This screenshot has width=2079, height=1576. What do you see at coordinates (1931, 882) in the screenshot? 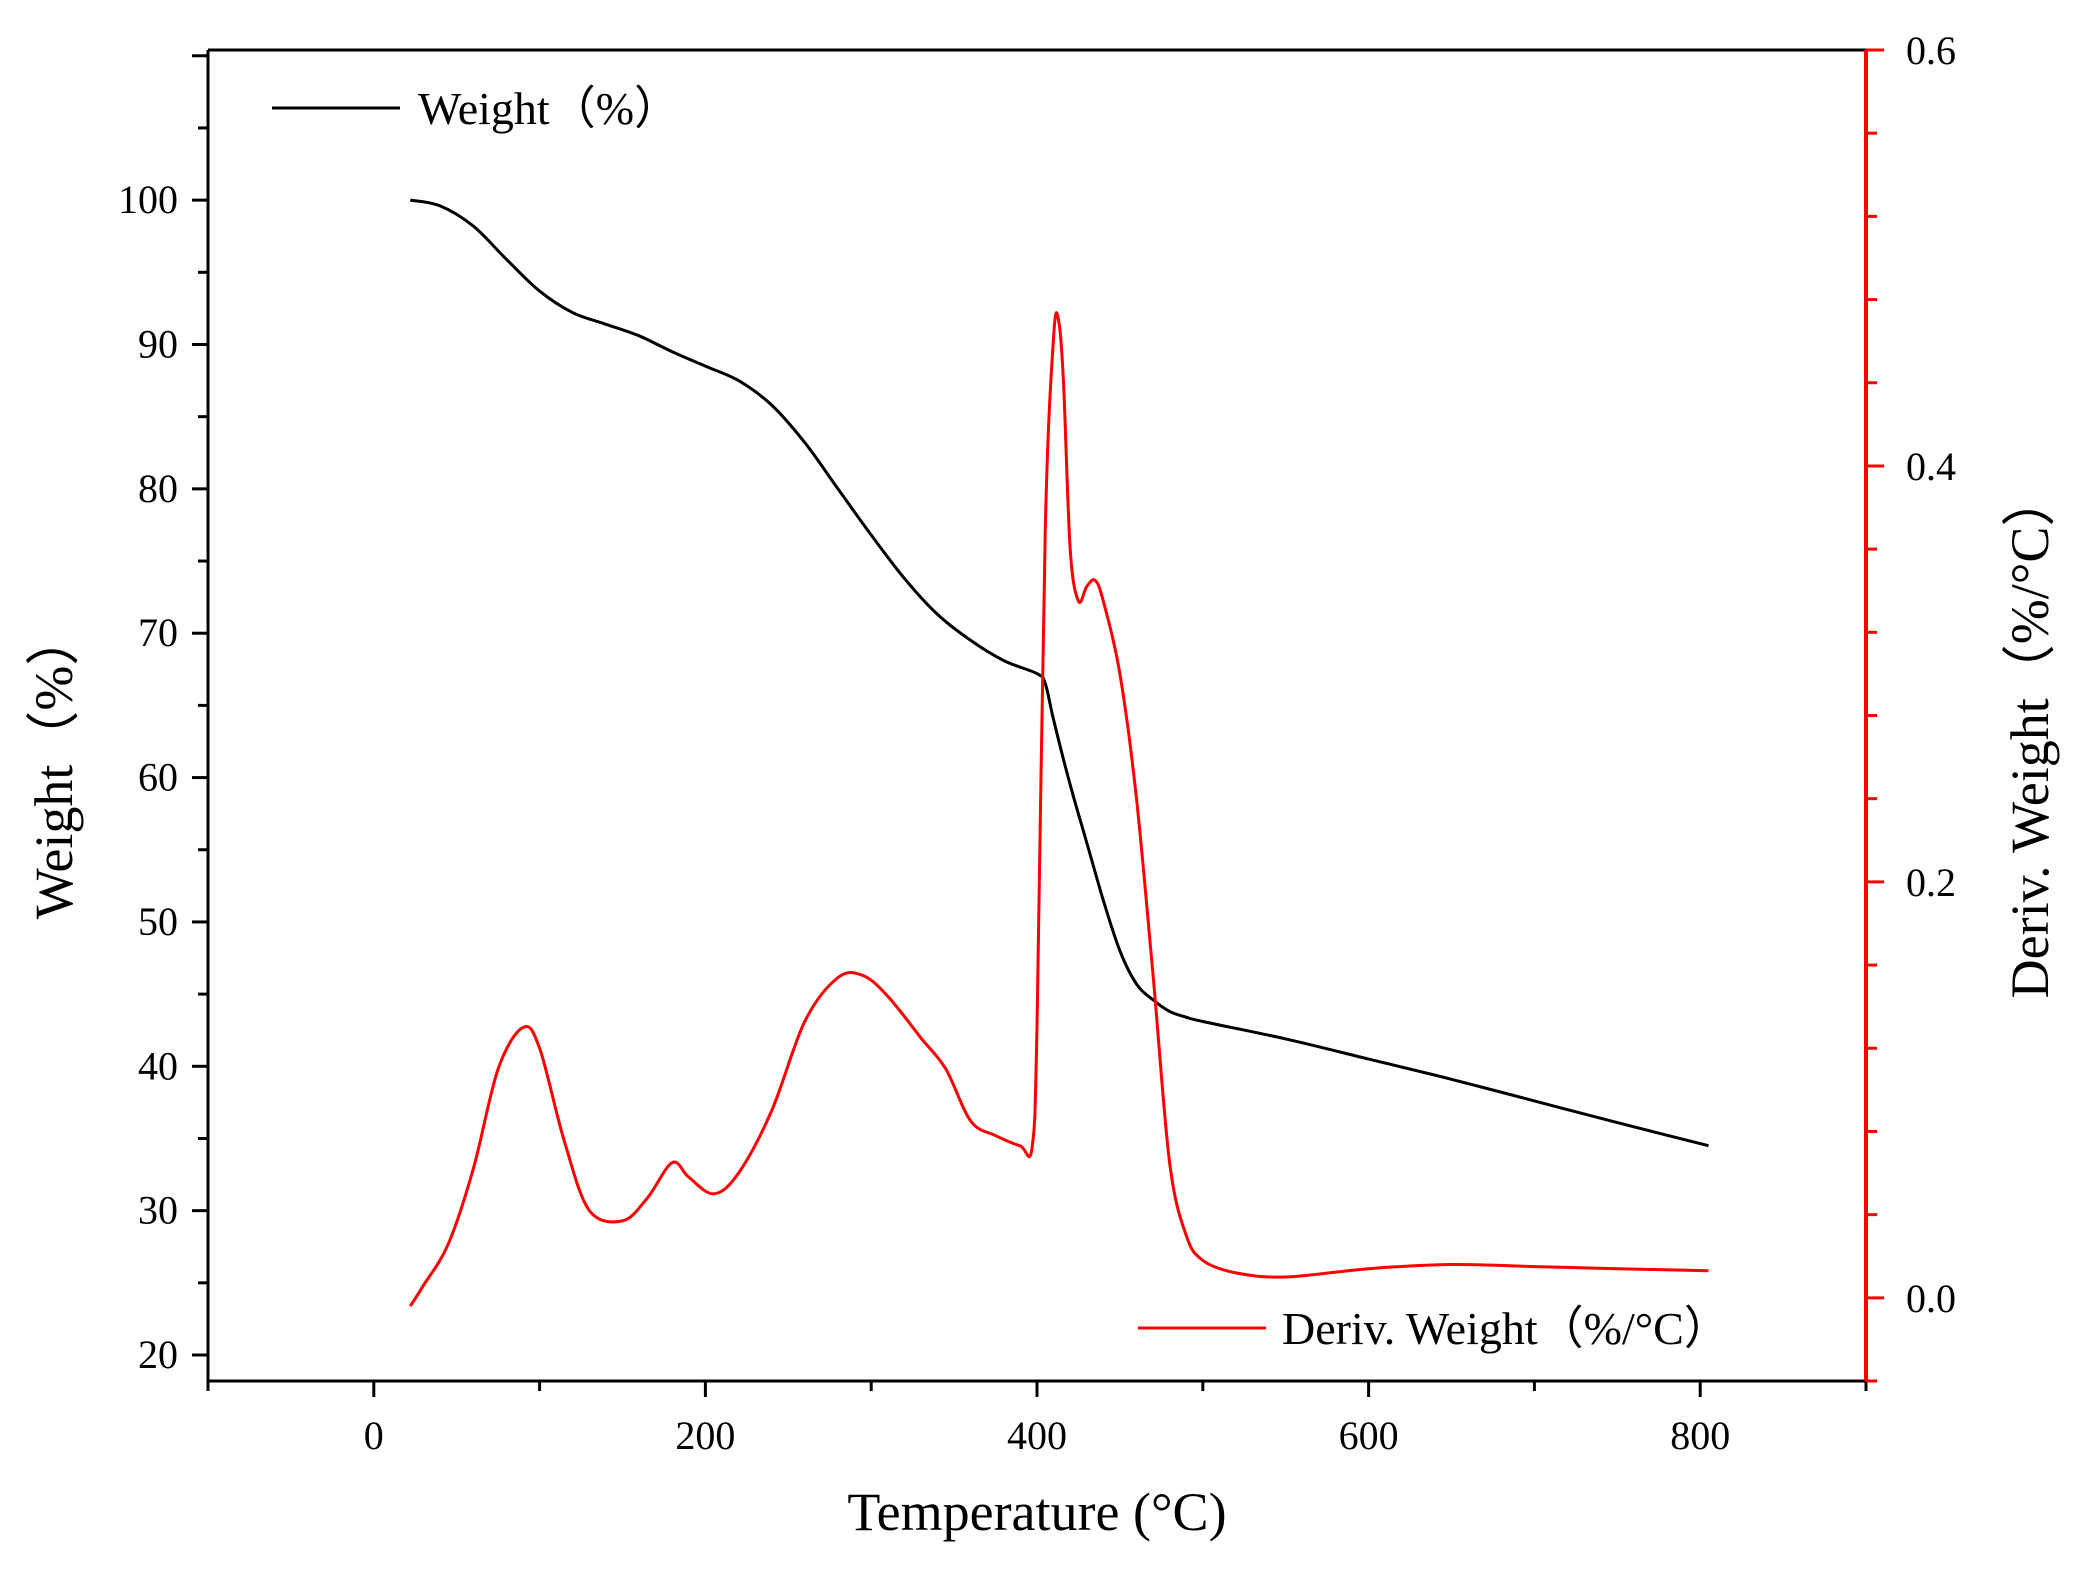
I see `y2-tick-label: 0.2` at bounding box center [1931, 882].